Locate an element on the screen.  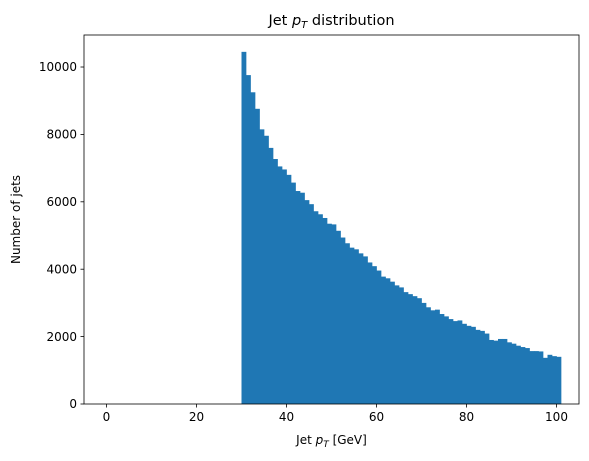
x-tick-label: 0 is located at coordinates (107, 417).